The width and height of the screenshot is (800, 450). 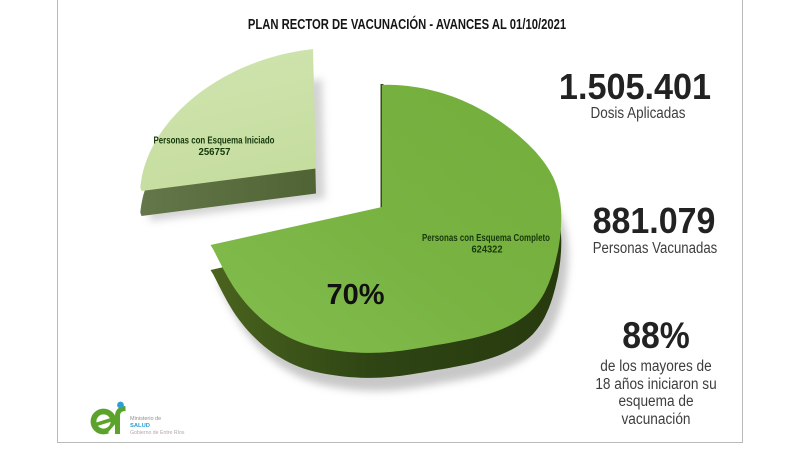 What do you see at coordinates (157, 433) in the screenshot?
I see `svg-text: Gobierno de Entre Ríos` at bounding box center [157, 433].